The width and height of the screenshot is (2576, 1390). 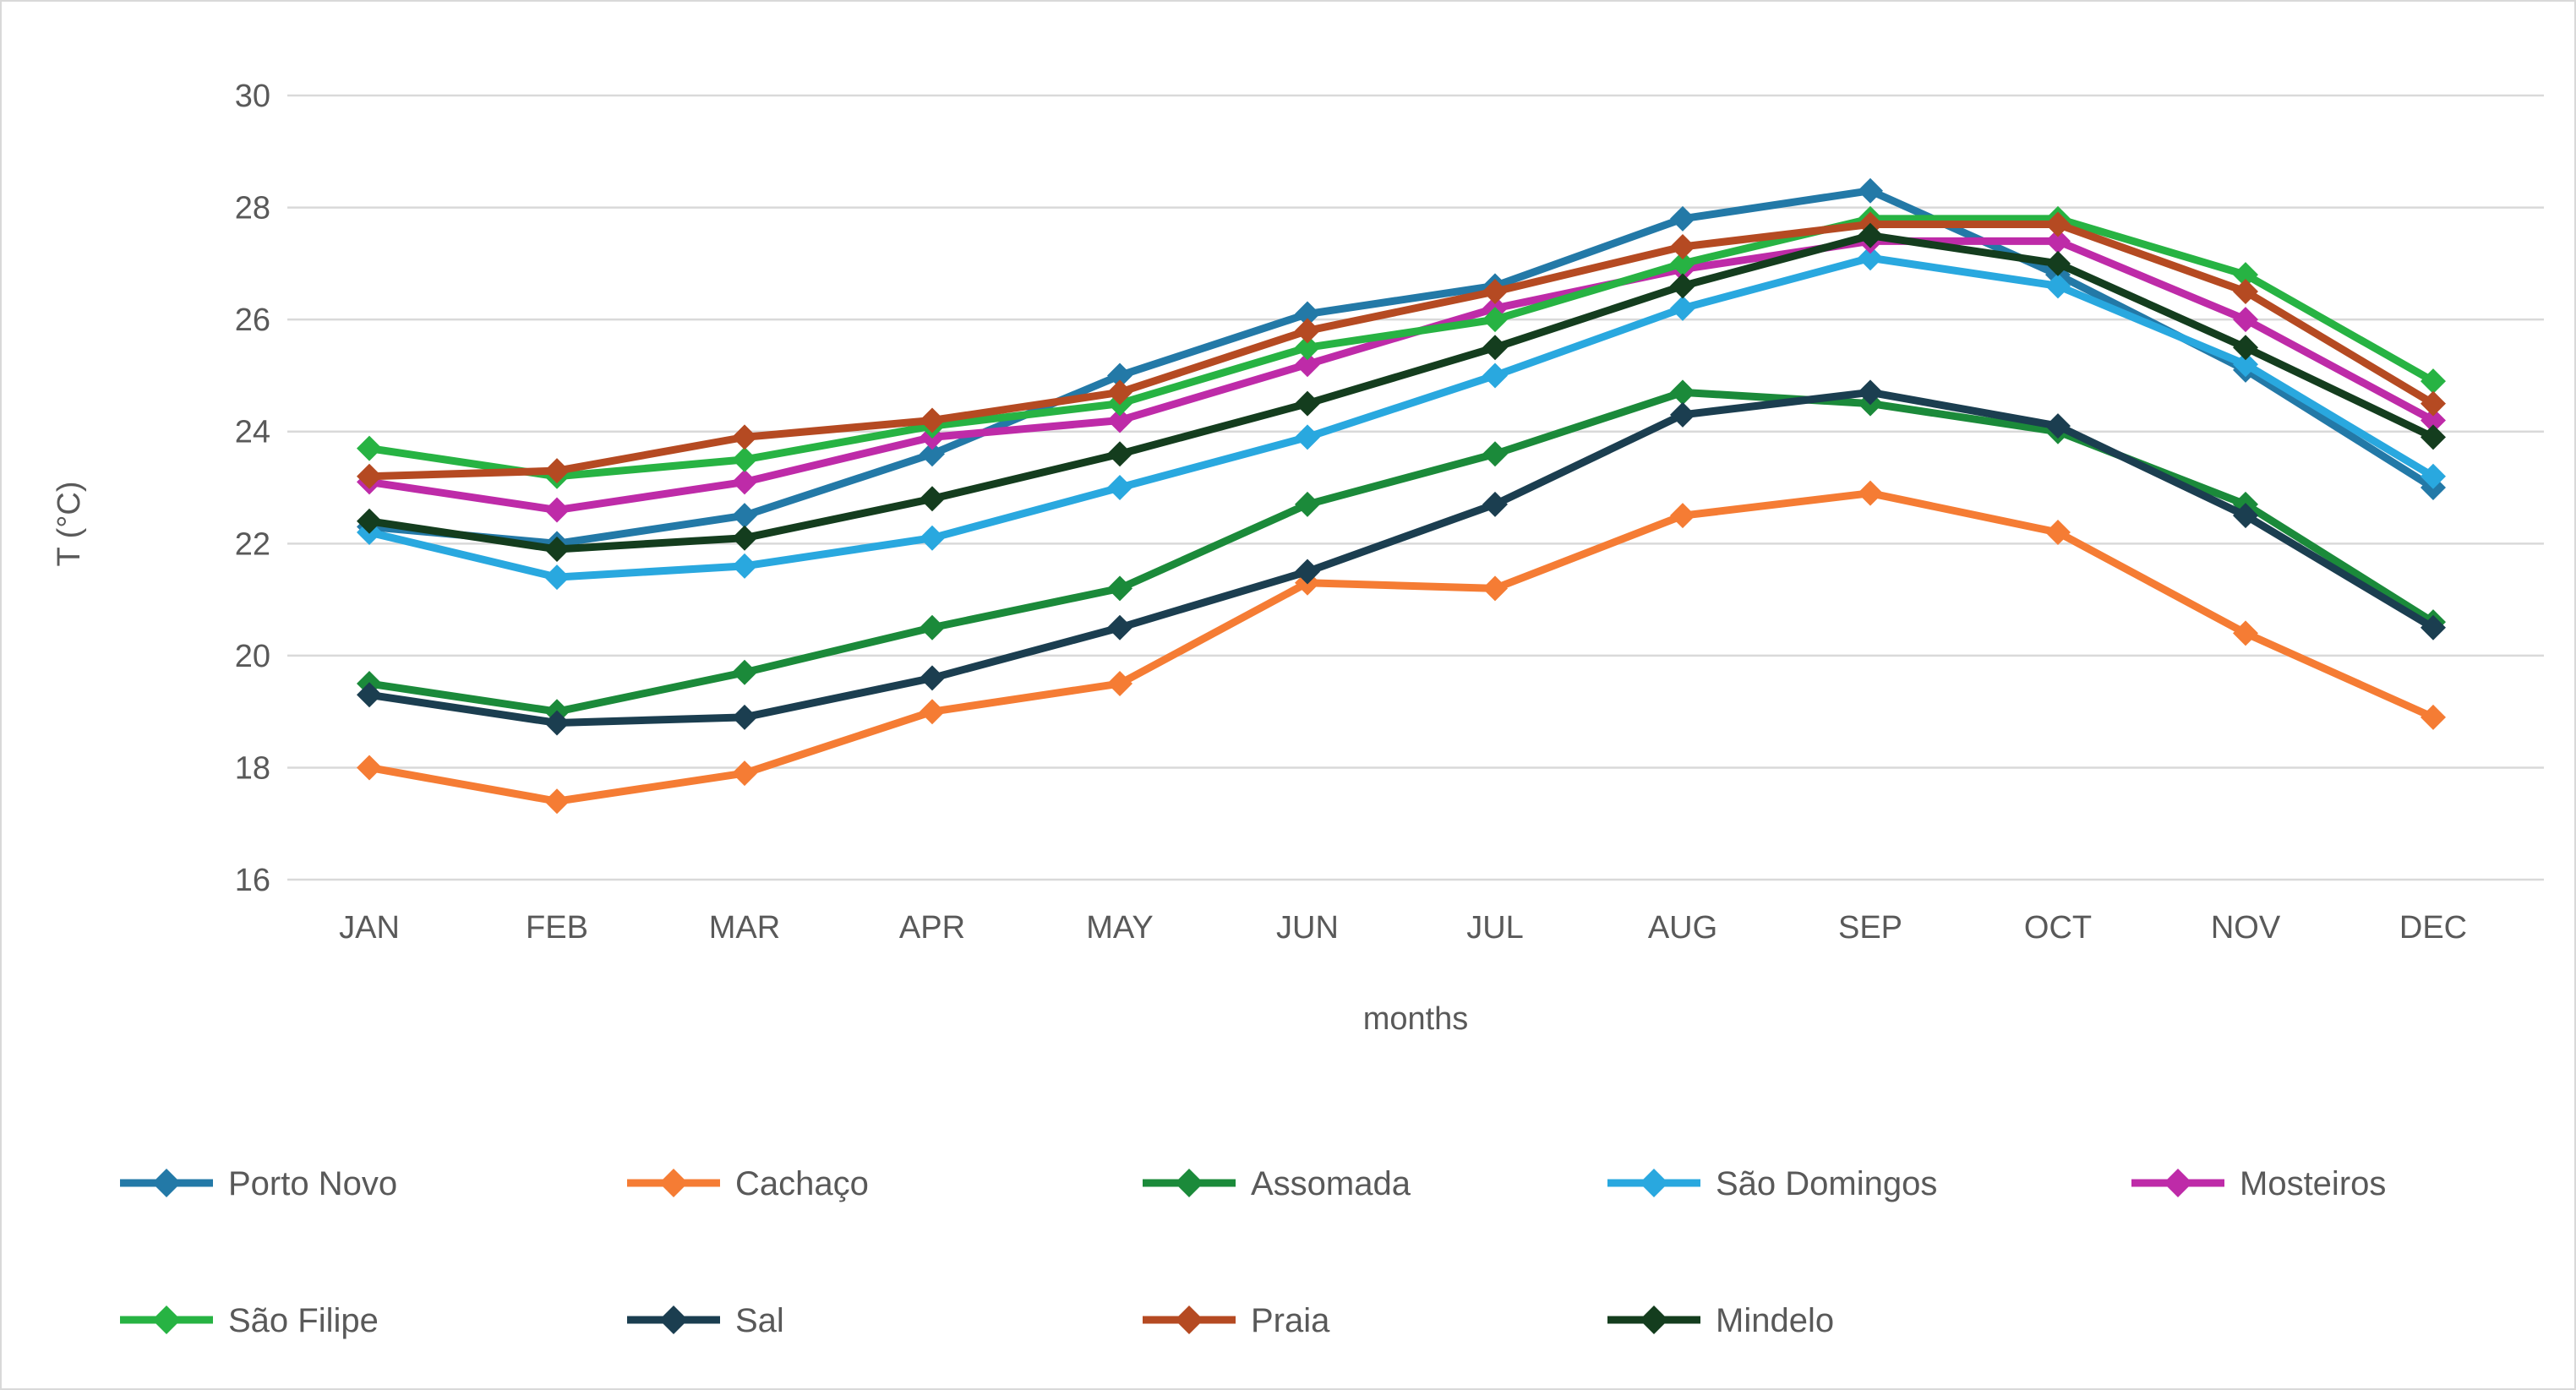 What do you see at coordinates (744, 482) in the screenshot?
I see `series-marker-mosteiros-mar` at bounding box center [744, 482].